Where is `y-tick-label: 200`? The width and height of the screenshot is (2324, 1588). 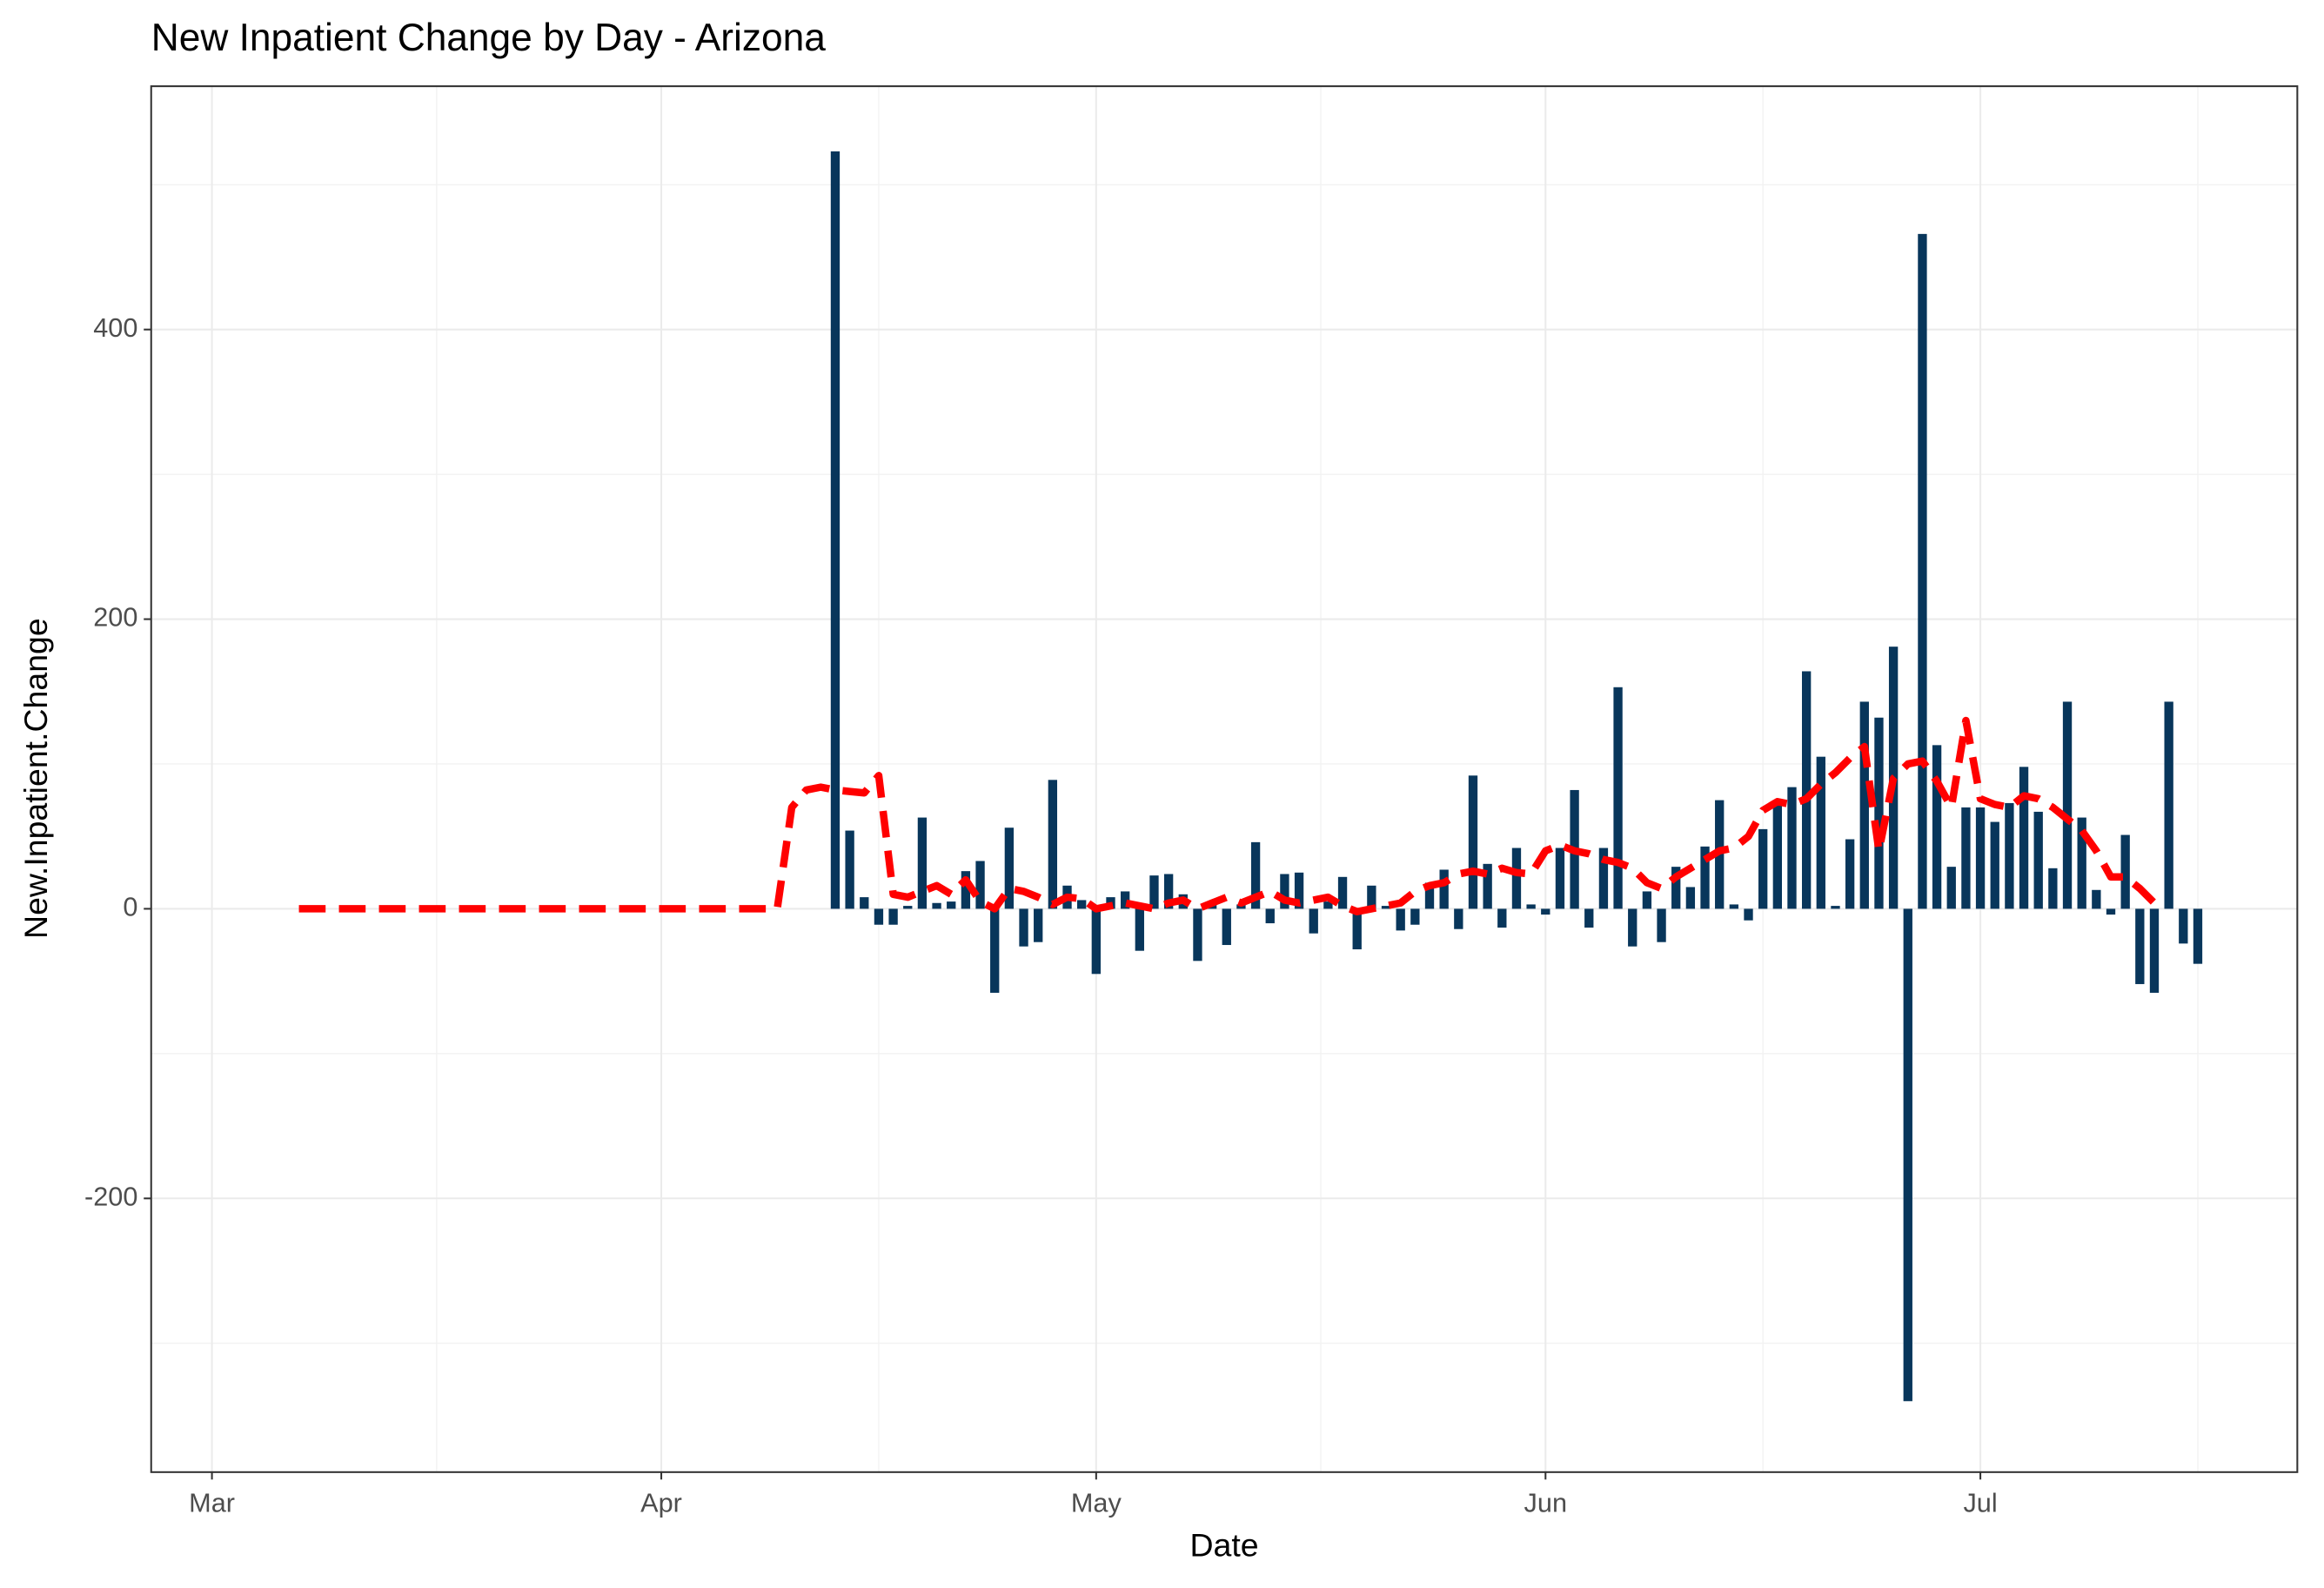
y-tick-label: 200 is located at coordinates (115, 618).